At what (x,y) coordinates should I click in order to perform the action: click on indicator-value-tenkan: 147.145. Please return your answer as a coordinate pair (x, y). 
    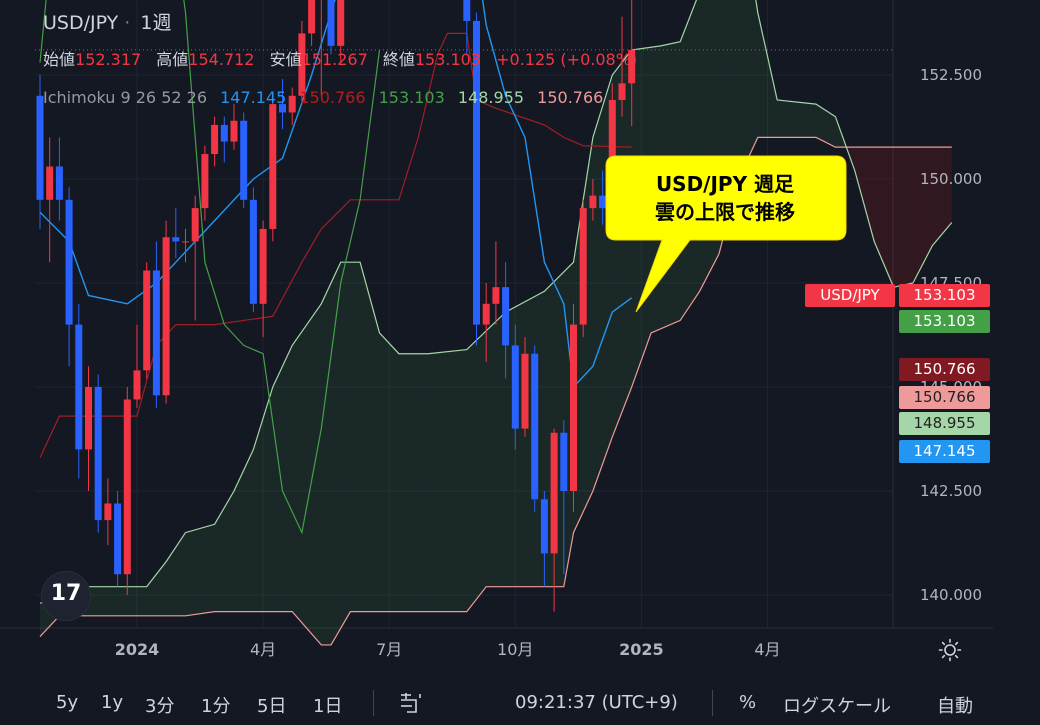
    Looking at the image, I should click on (253, 97).